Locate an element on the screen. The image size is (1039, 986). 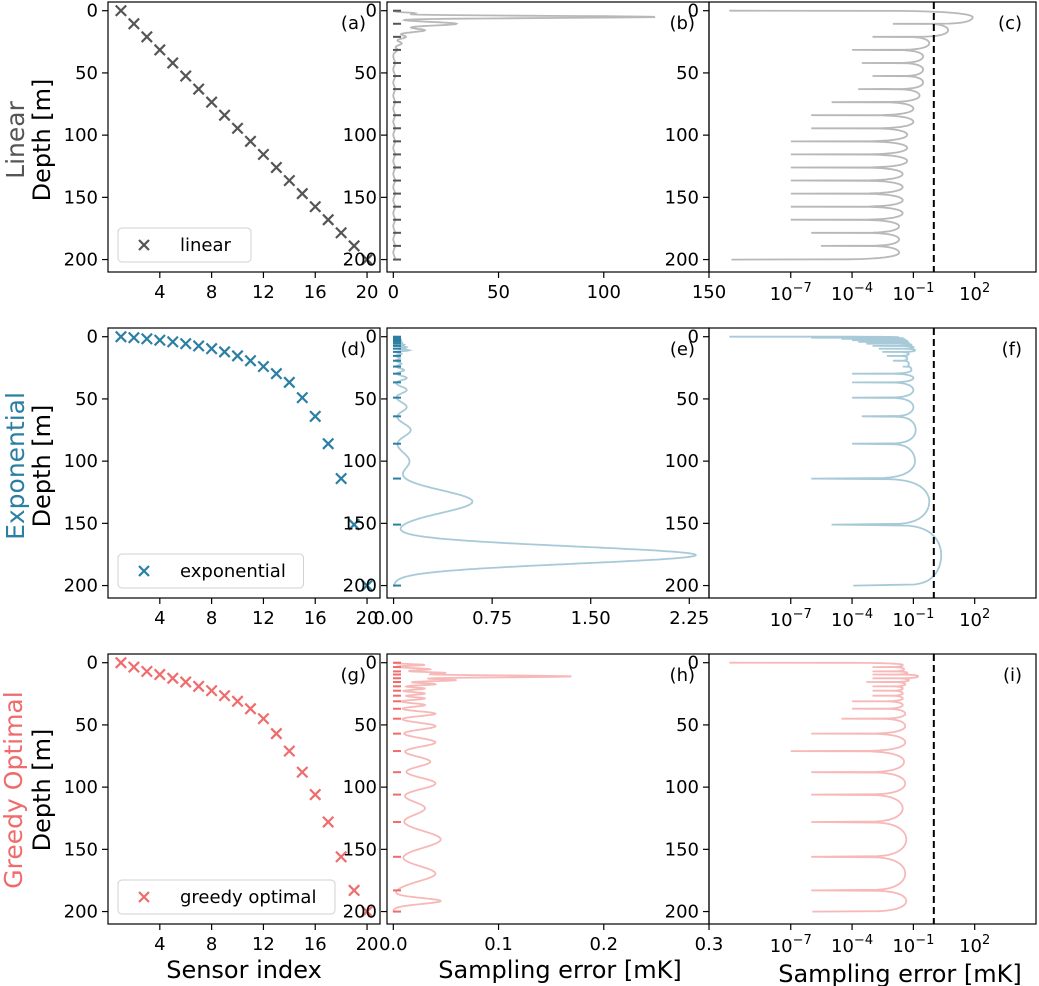
panel-letter-g: (g) is located at coordinates (353, 675).